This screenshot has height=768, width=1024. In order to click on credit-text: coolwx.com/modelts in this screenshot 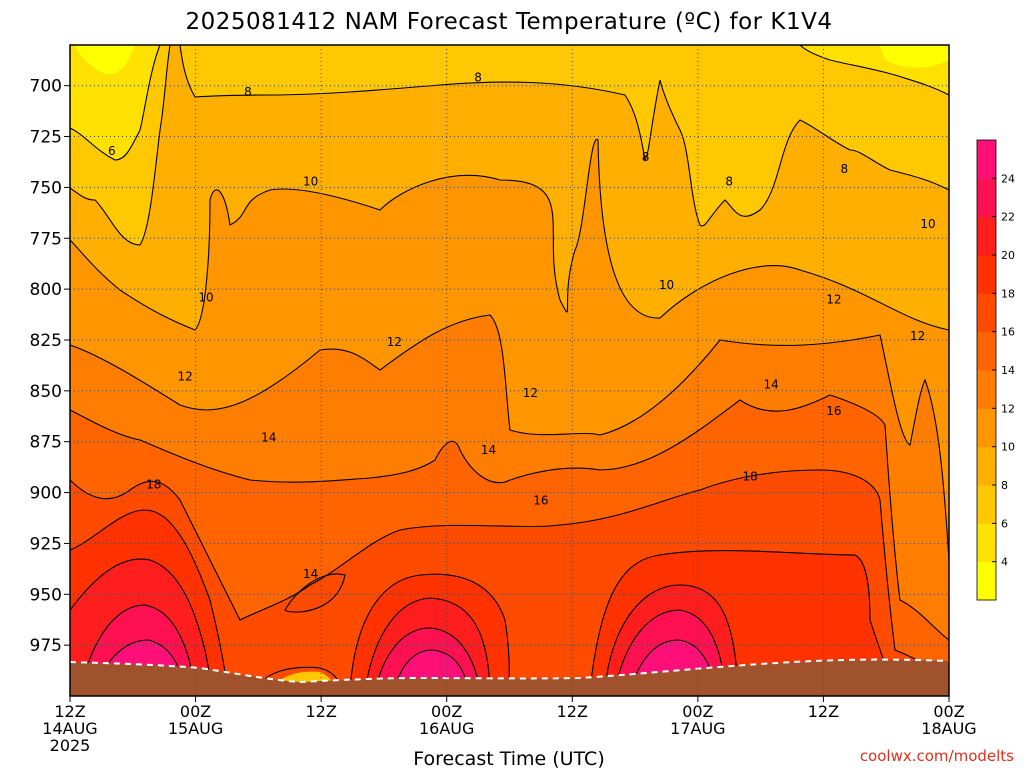, I will do `click(937, 756)`.